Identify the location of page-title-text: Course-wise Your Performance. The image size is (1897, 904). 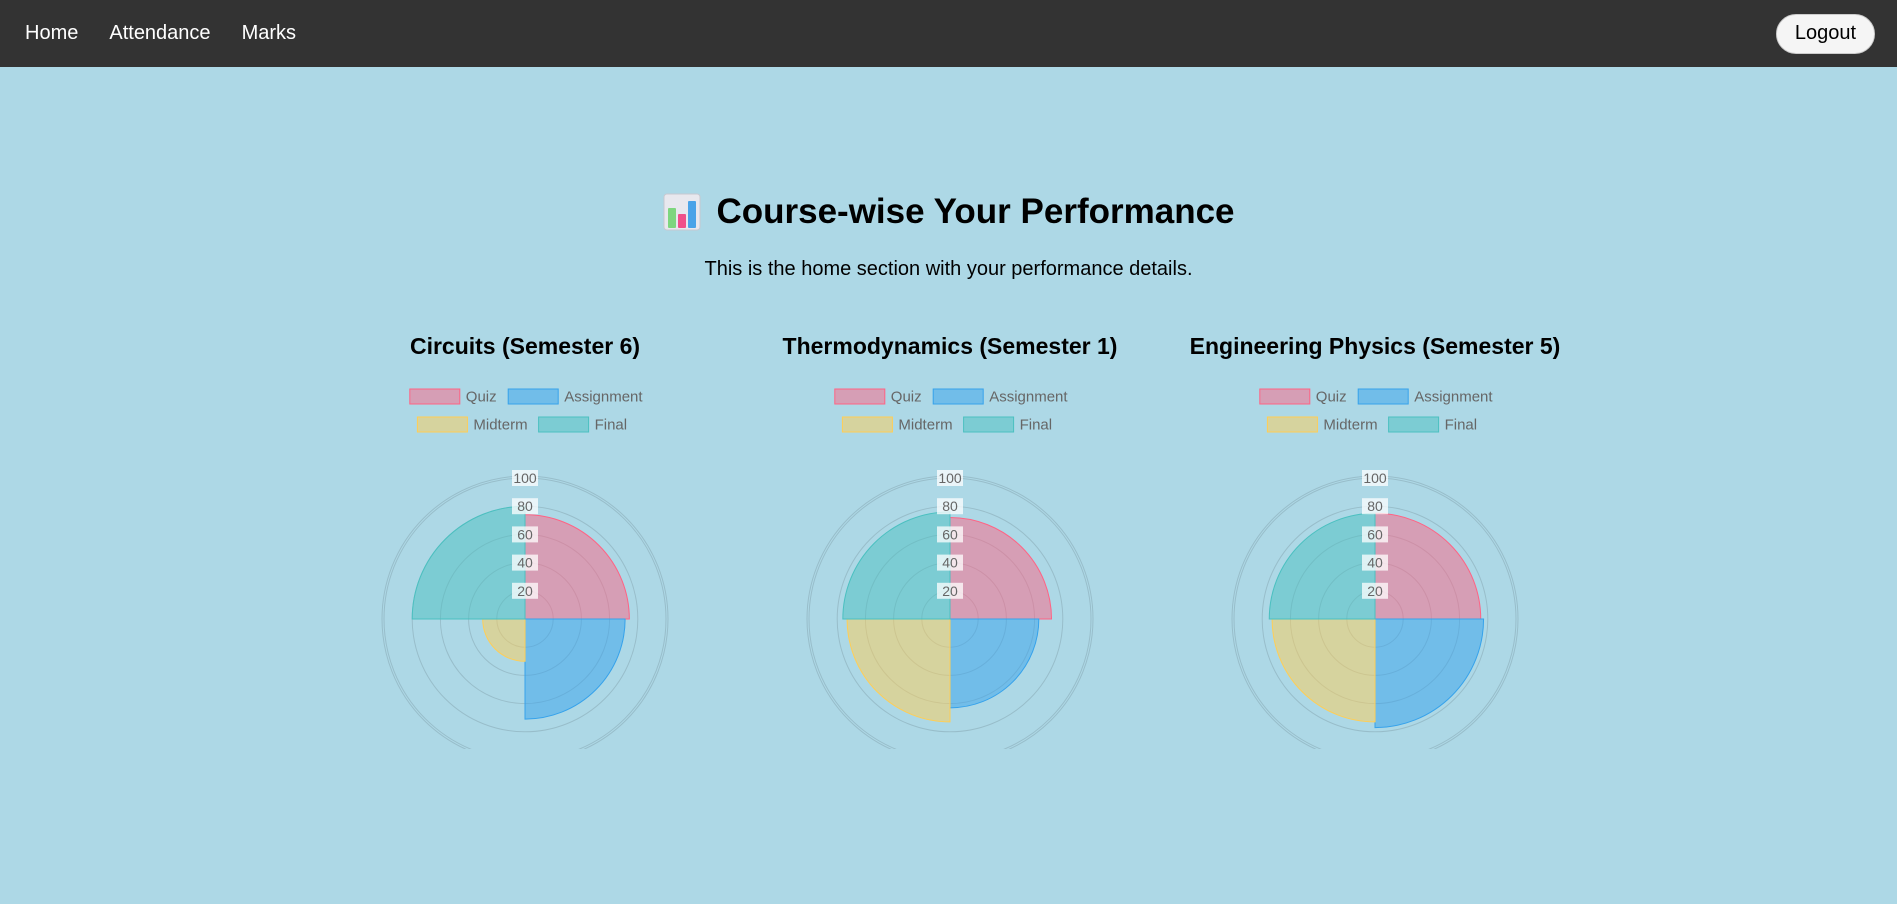
(975, 211).